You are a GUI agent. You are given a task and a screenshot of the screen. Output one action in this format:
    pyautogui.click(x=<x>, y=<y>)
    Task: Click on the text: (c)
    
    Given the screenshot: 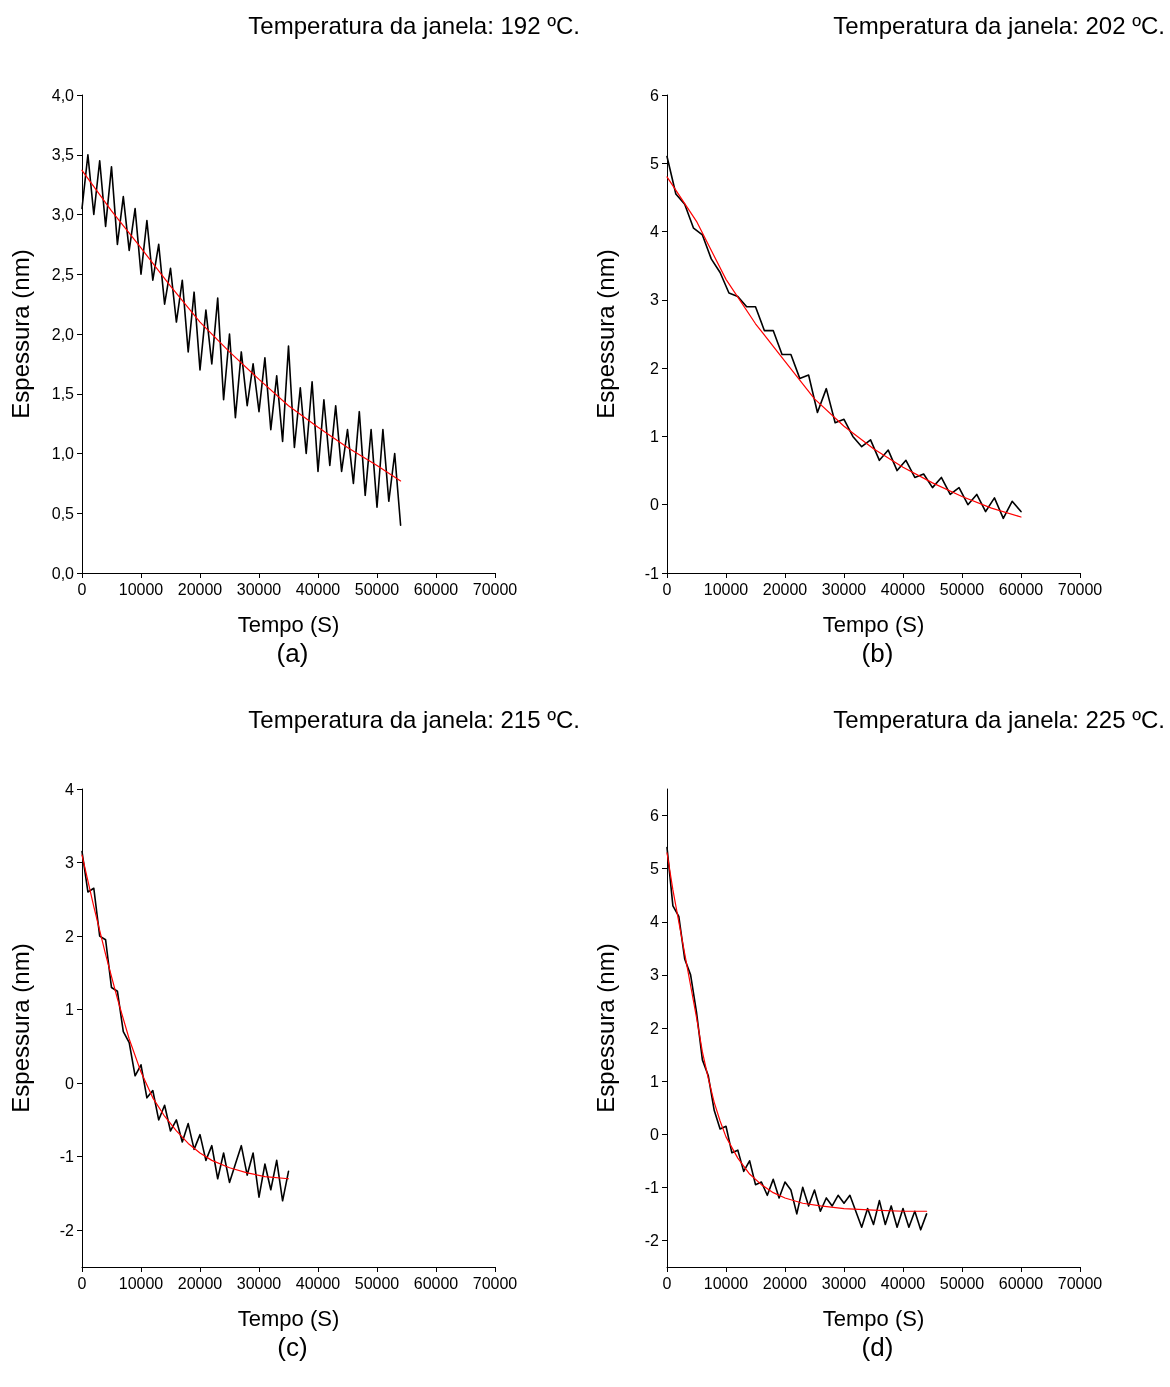 What is the action you would take?
    pyautogui.click(x=292, y=1346)
    